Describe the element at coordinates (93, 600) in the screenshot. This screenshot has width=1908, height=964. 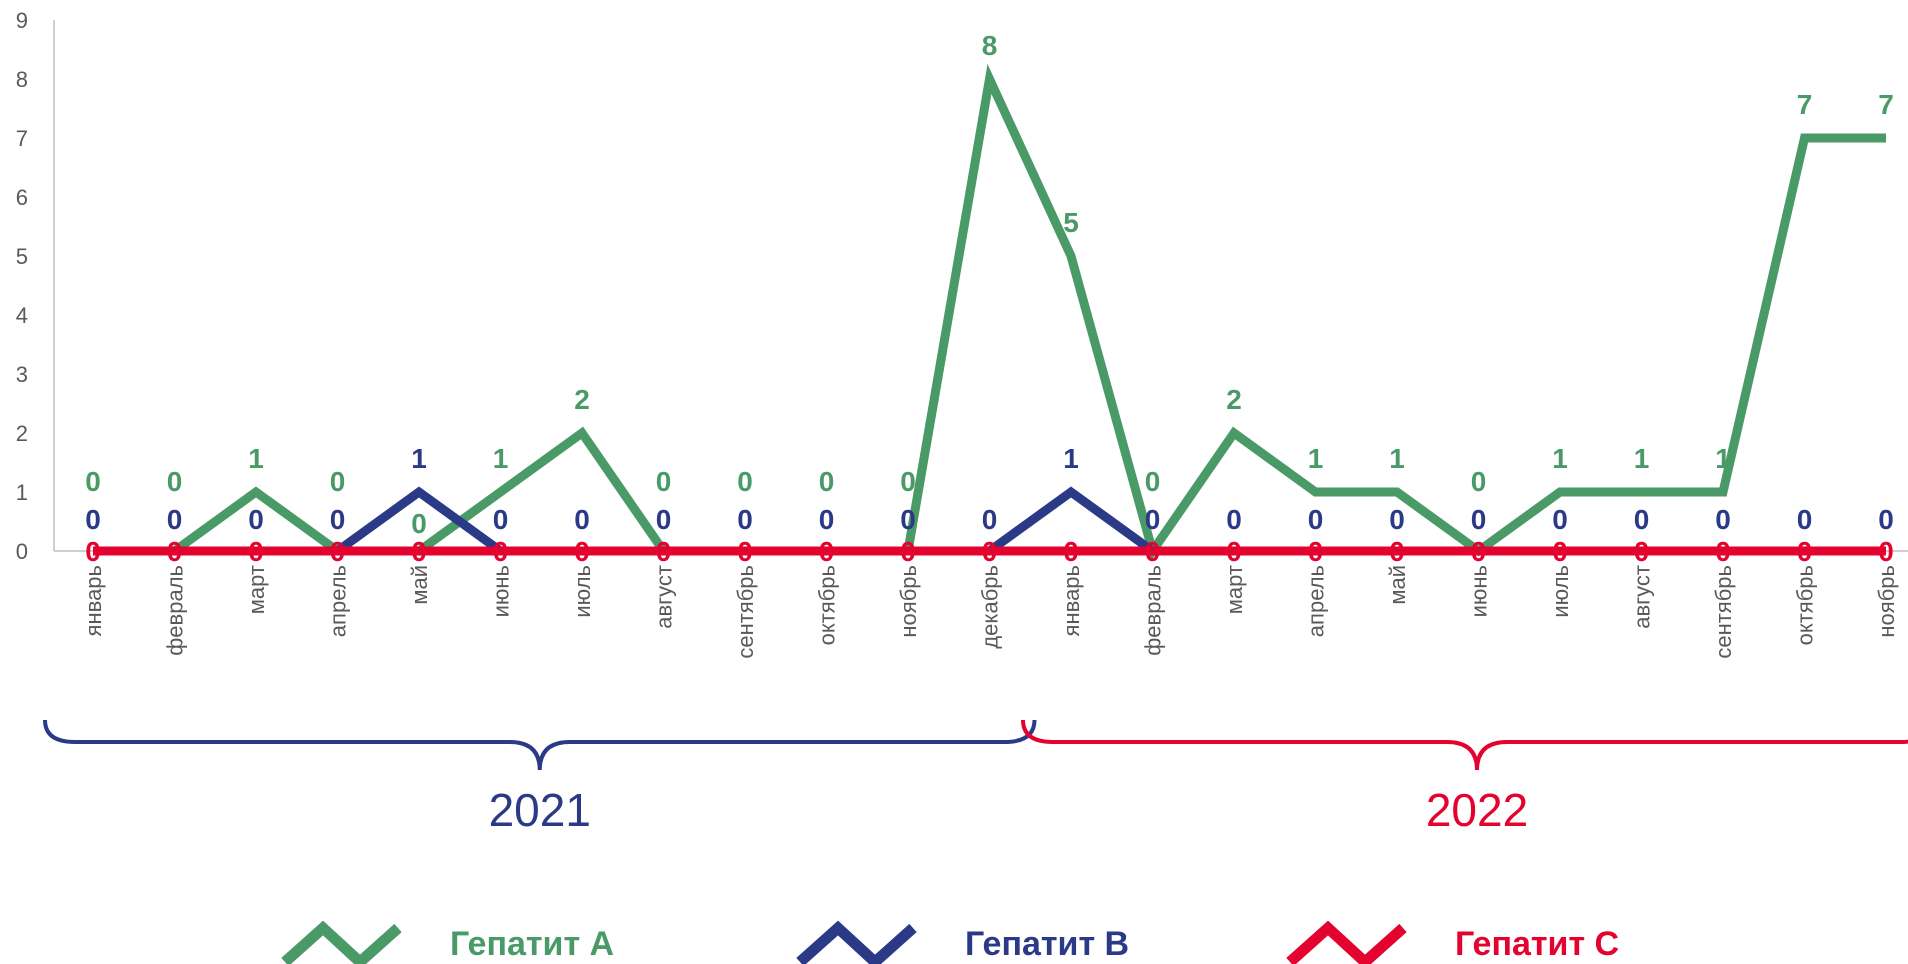
I see `x-tick-label: январь` at that location.